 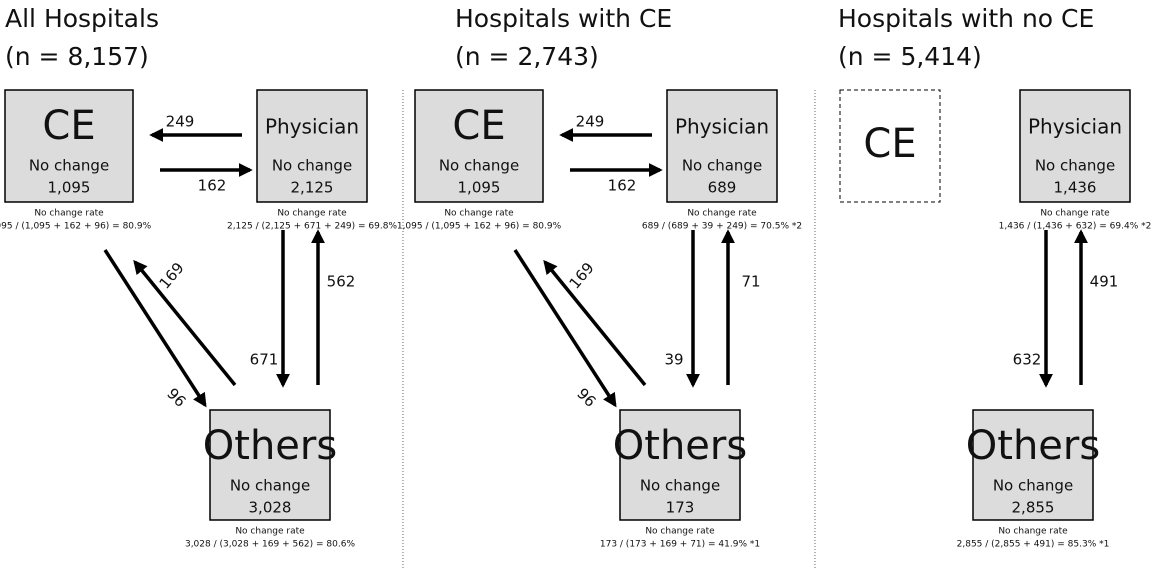 I want to click on flow-label: 71, so click(x=750, y=282).